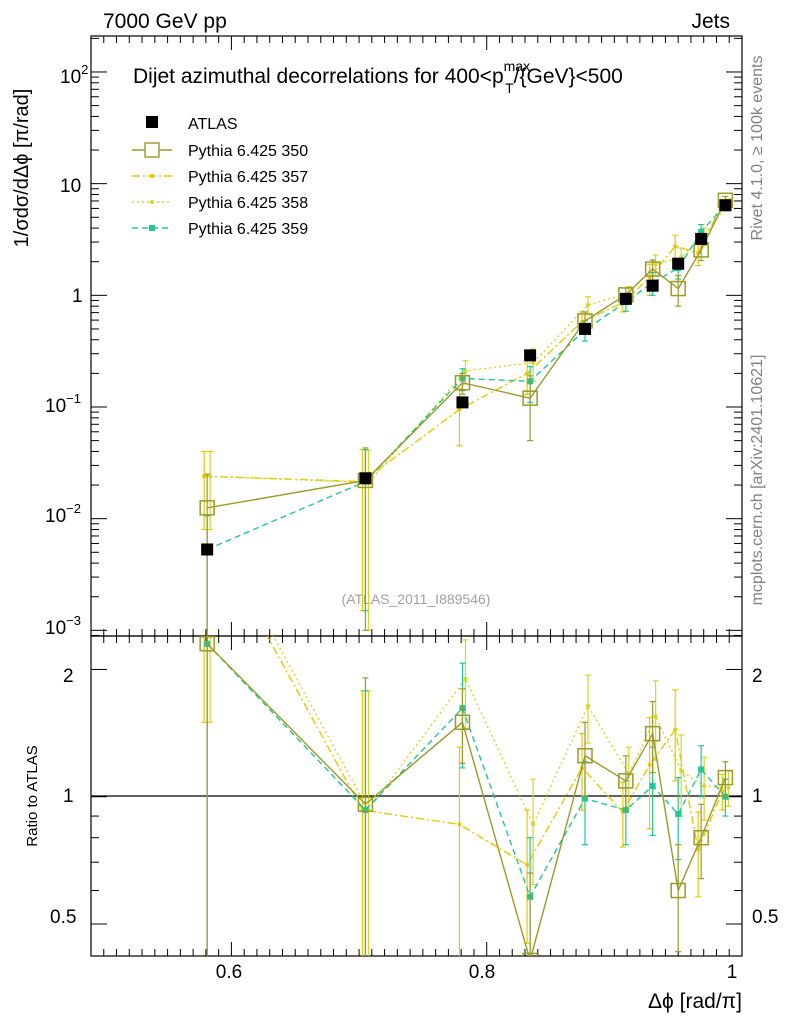  Describe the element at coordinates (70, 186) in the screenshot. I see `ytick-label-10: 10` at that location.